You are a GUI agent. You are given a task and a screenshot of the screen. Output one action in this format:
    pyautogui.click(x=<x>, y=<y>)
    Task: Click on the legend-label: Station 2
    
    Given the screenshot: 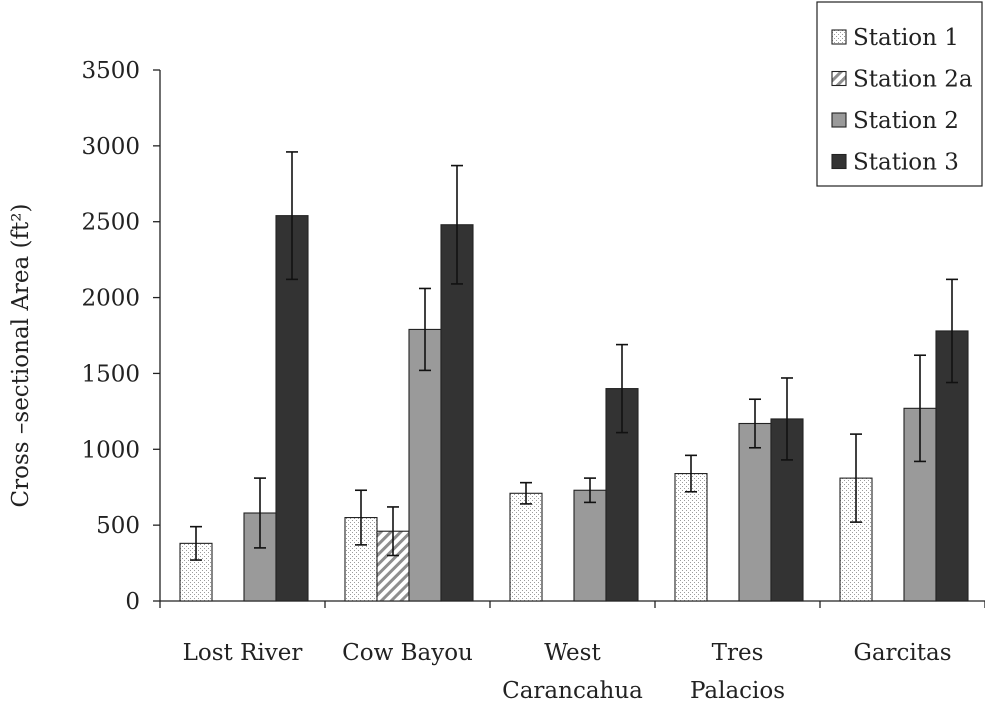 What is the action you would take?
    pyautogui.click(x=906, y=121)
    